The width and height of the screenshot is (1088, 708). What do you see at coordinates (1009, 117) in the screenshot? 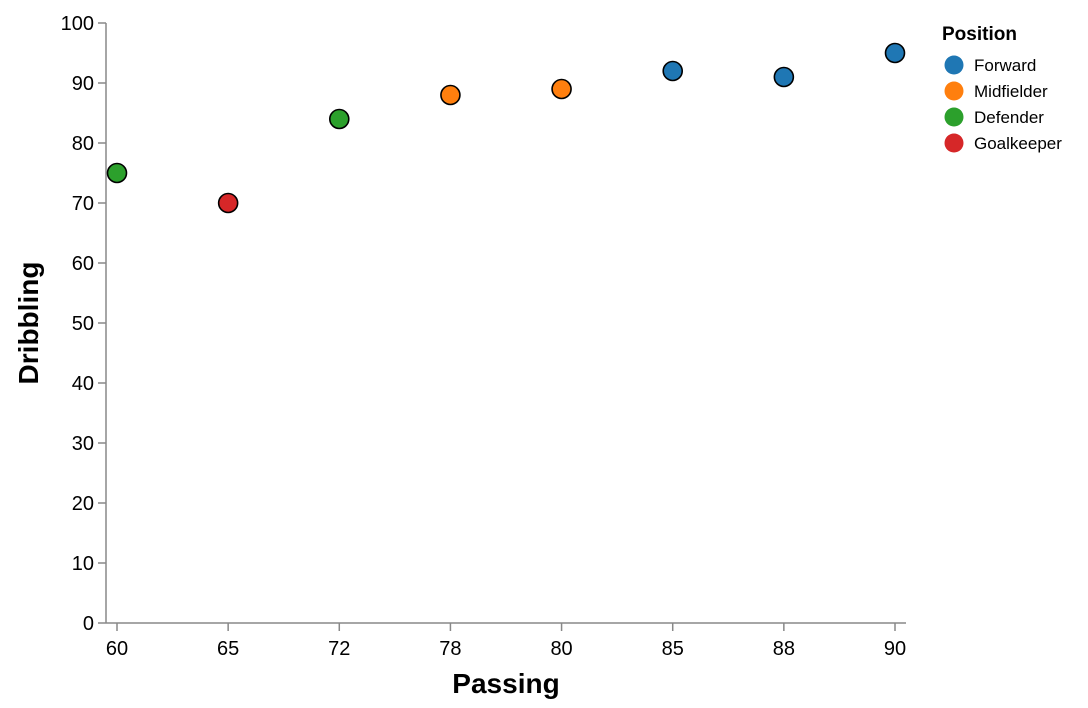
I see `legend-label-defender: Defender` at bounding box center [1009, 117].